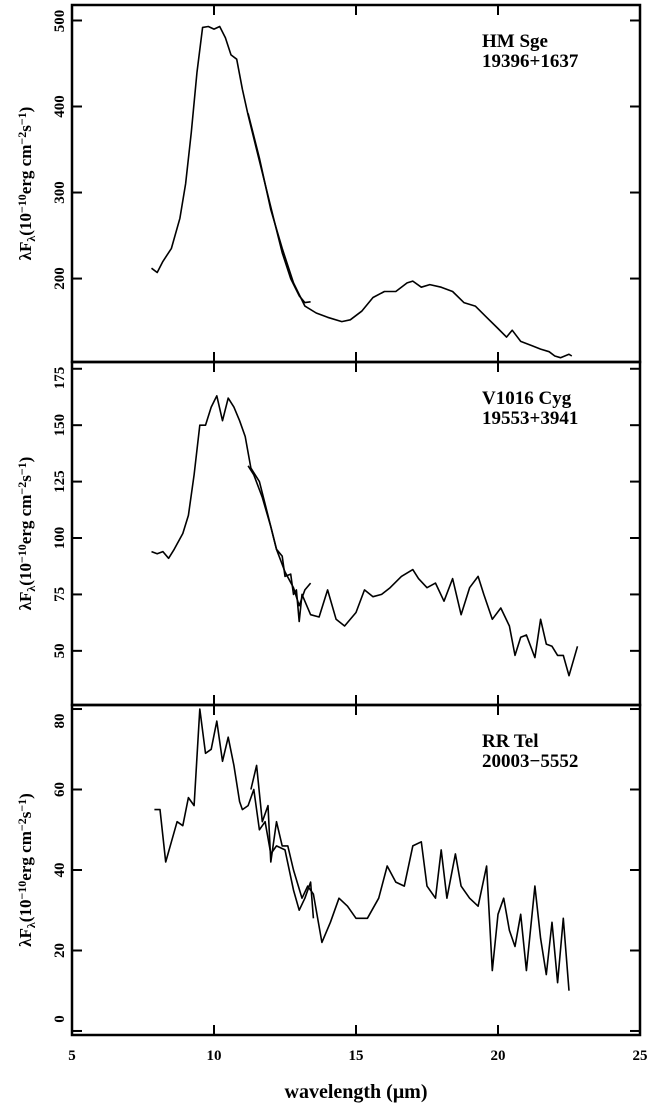 The width and height of the screenshot is (657, 1117). What do you see at coordinates (530, 418) in the screenshot?
I see `annotation: 19553+3941` at bounding box center [530, 418].